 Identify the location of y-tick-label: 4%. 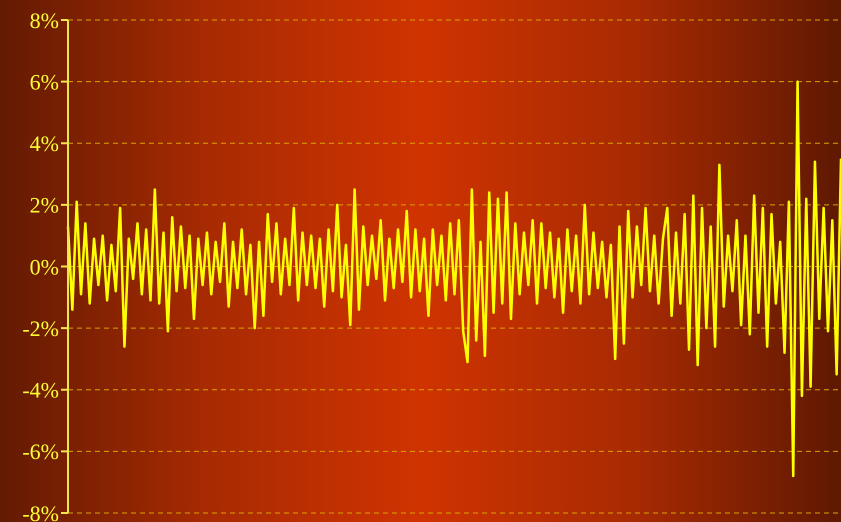
(44, 143).